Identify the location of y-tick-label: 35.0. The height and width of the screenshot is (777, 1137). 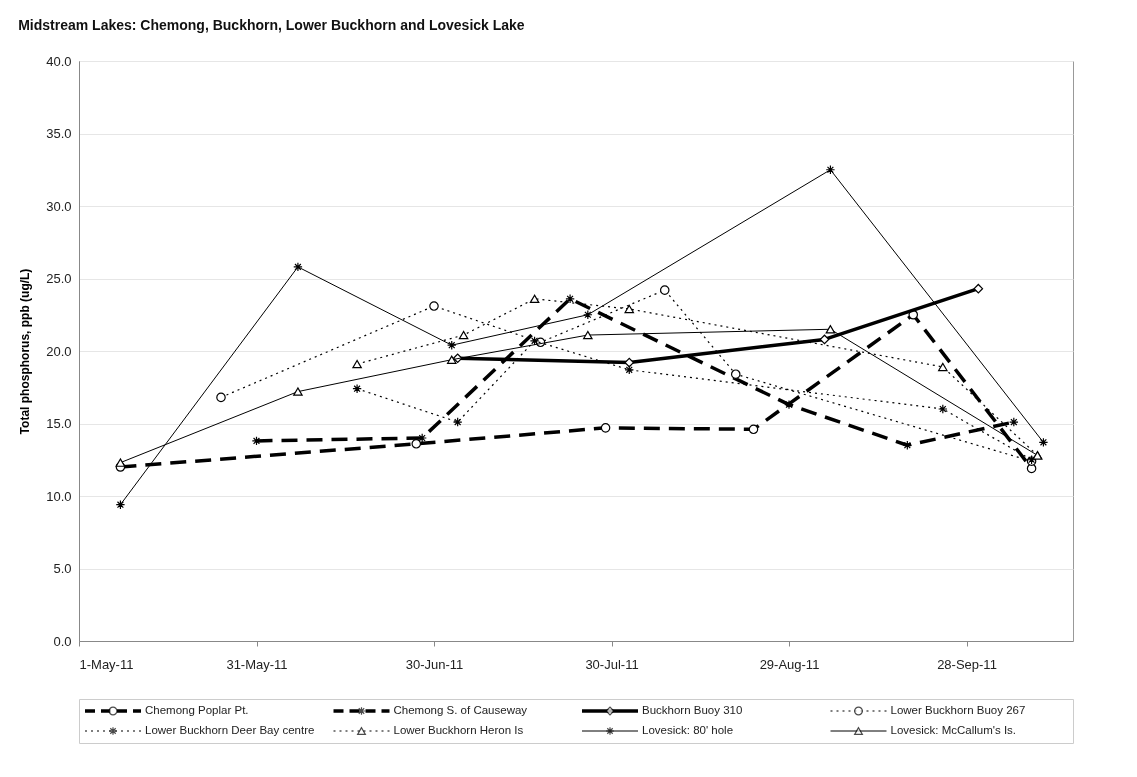
(59, 133).